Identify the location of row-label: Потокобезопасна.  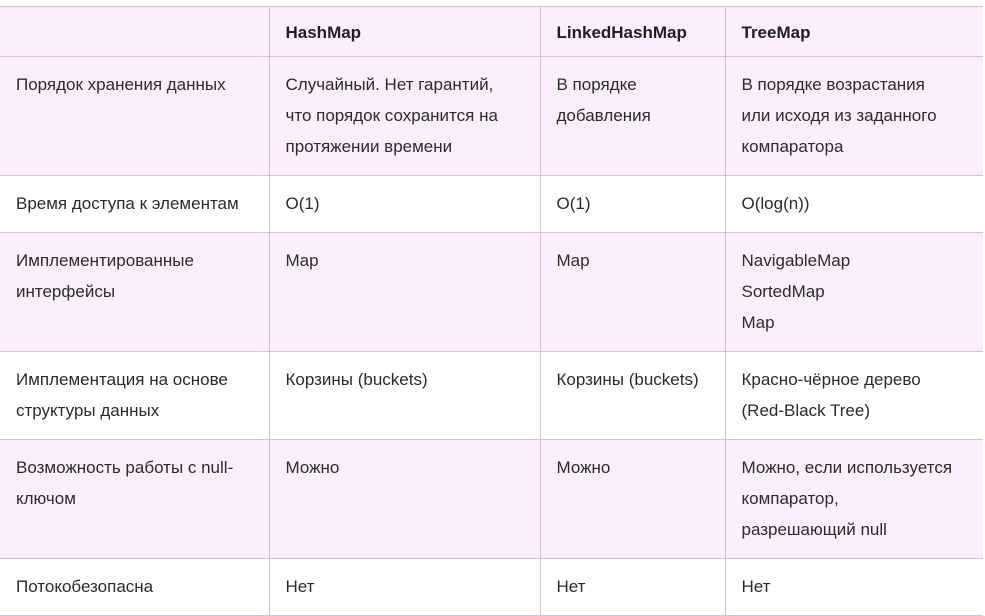
(135, 587).